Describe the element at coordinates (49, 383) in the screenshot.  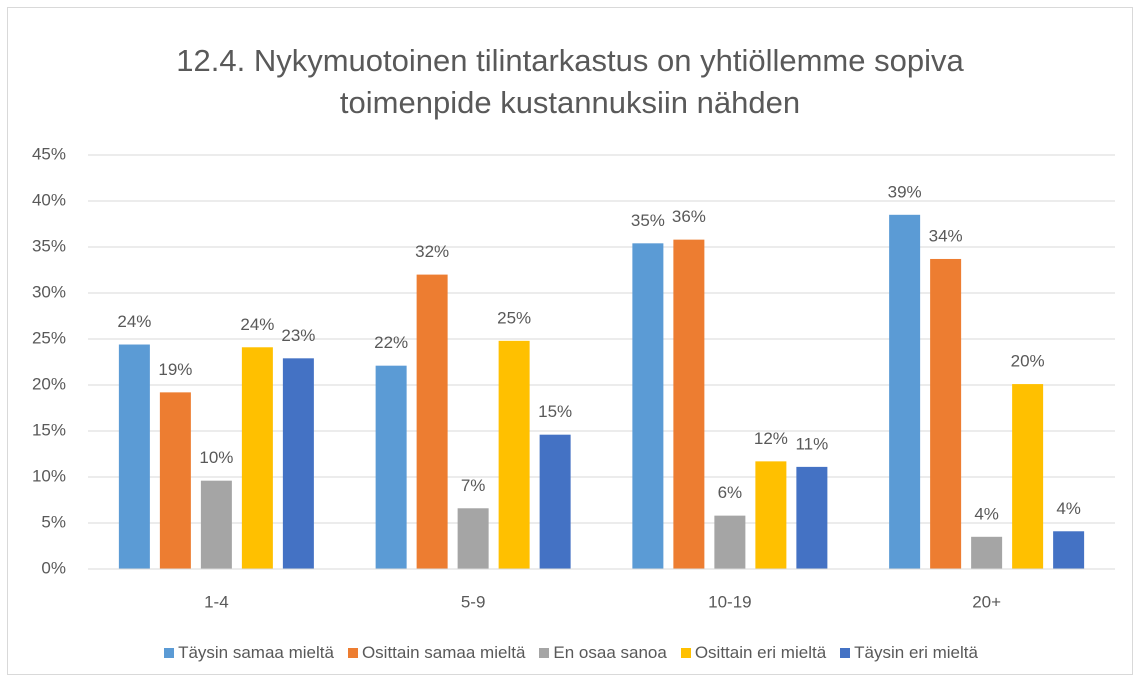
I see `y-tick-label: 20%` at that location.